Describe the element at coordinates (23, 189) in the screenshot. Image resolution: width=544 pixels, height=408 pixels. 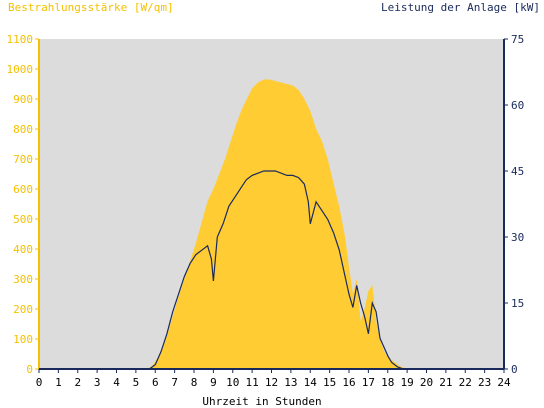
I see `left-tick-label: 600` at that location.